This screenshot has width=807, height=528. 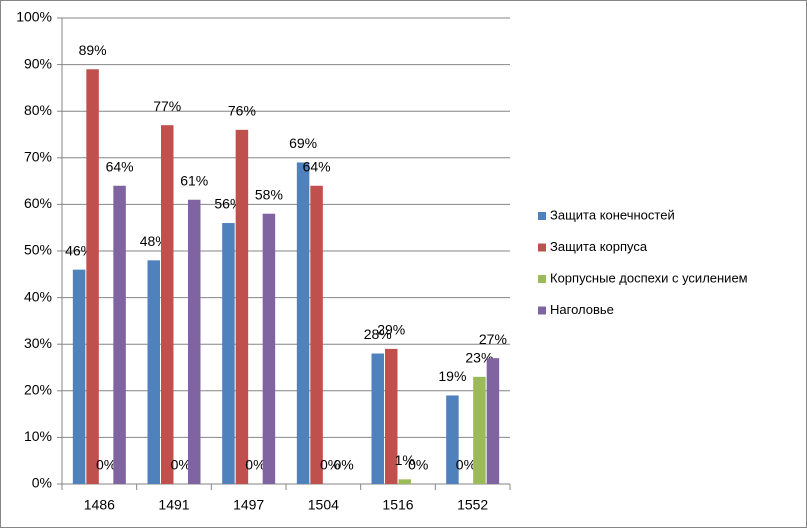 What do you see at coordinates (405, 460) in the screenshot?
I see `data-label: 1%` at bounding box center [405, 460].